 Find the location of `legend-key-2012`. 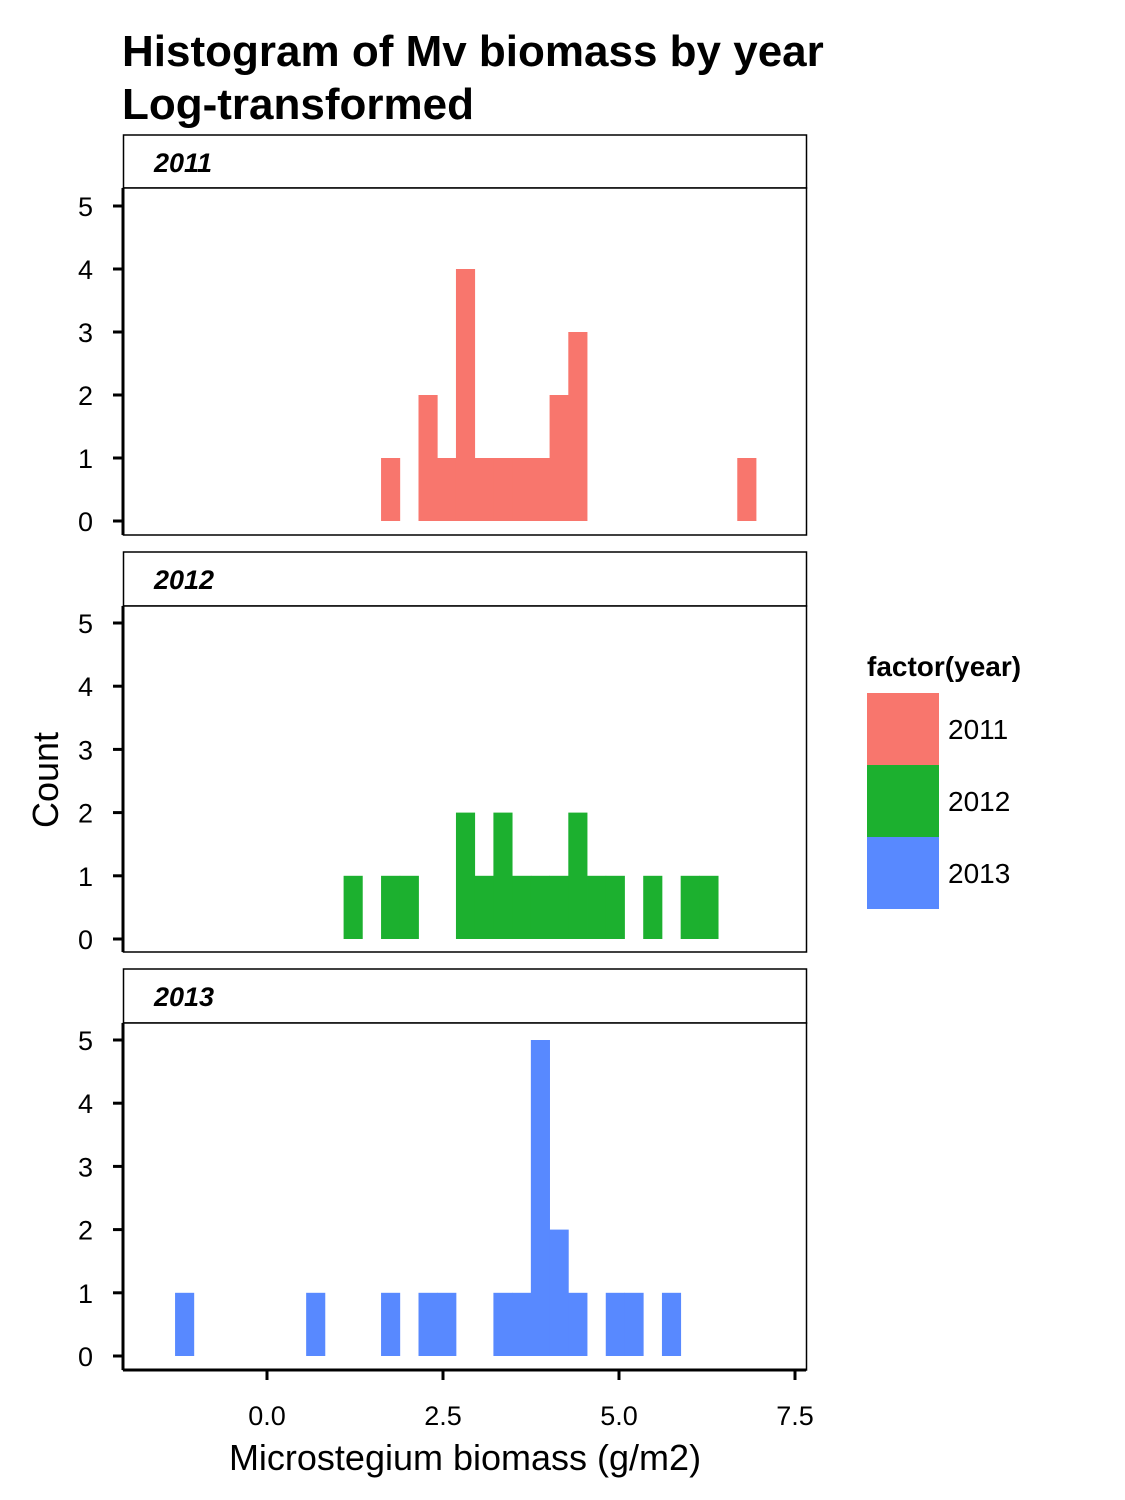

legend-key-2012 is located at coordinates (903, 801).